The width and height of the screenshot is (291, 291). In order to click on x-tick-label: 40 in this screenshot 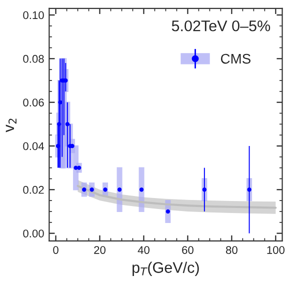, I will do `click(144, 250)`.